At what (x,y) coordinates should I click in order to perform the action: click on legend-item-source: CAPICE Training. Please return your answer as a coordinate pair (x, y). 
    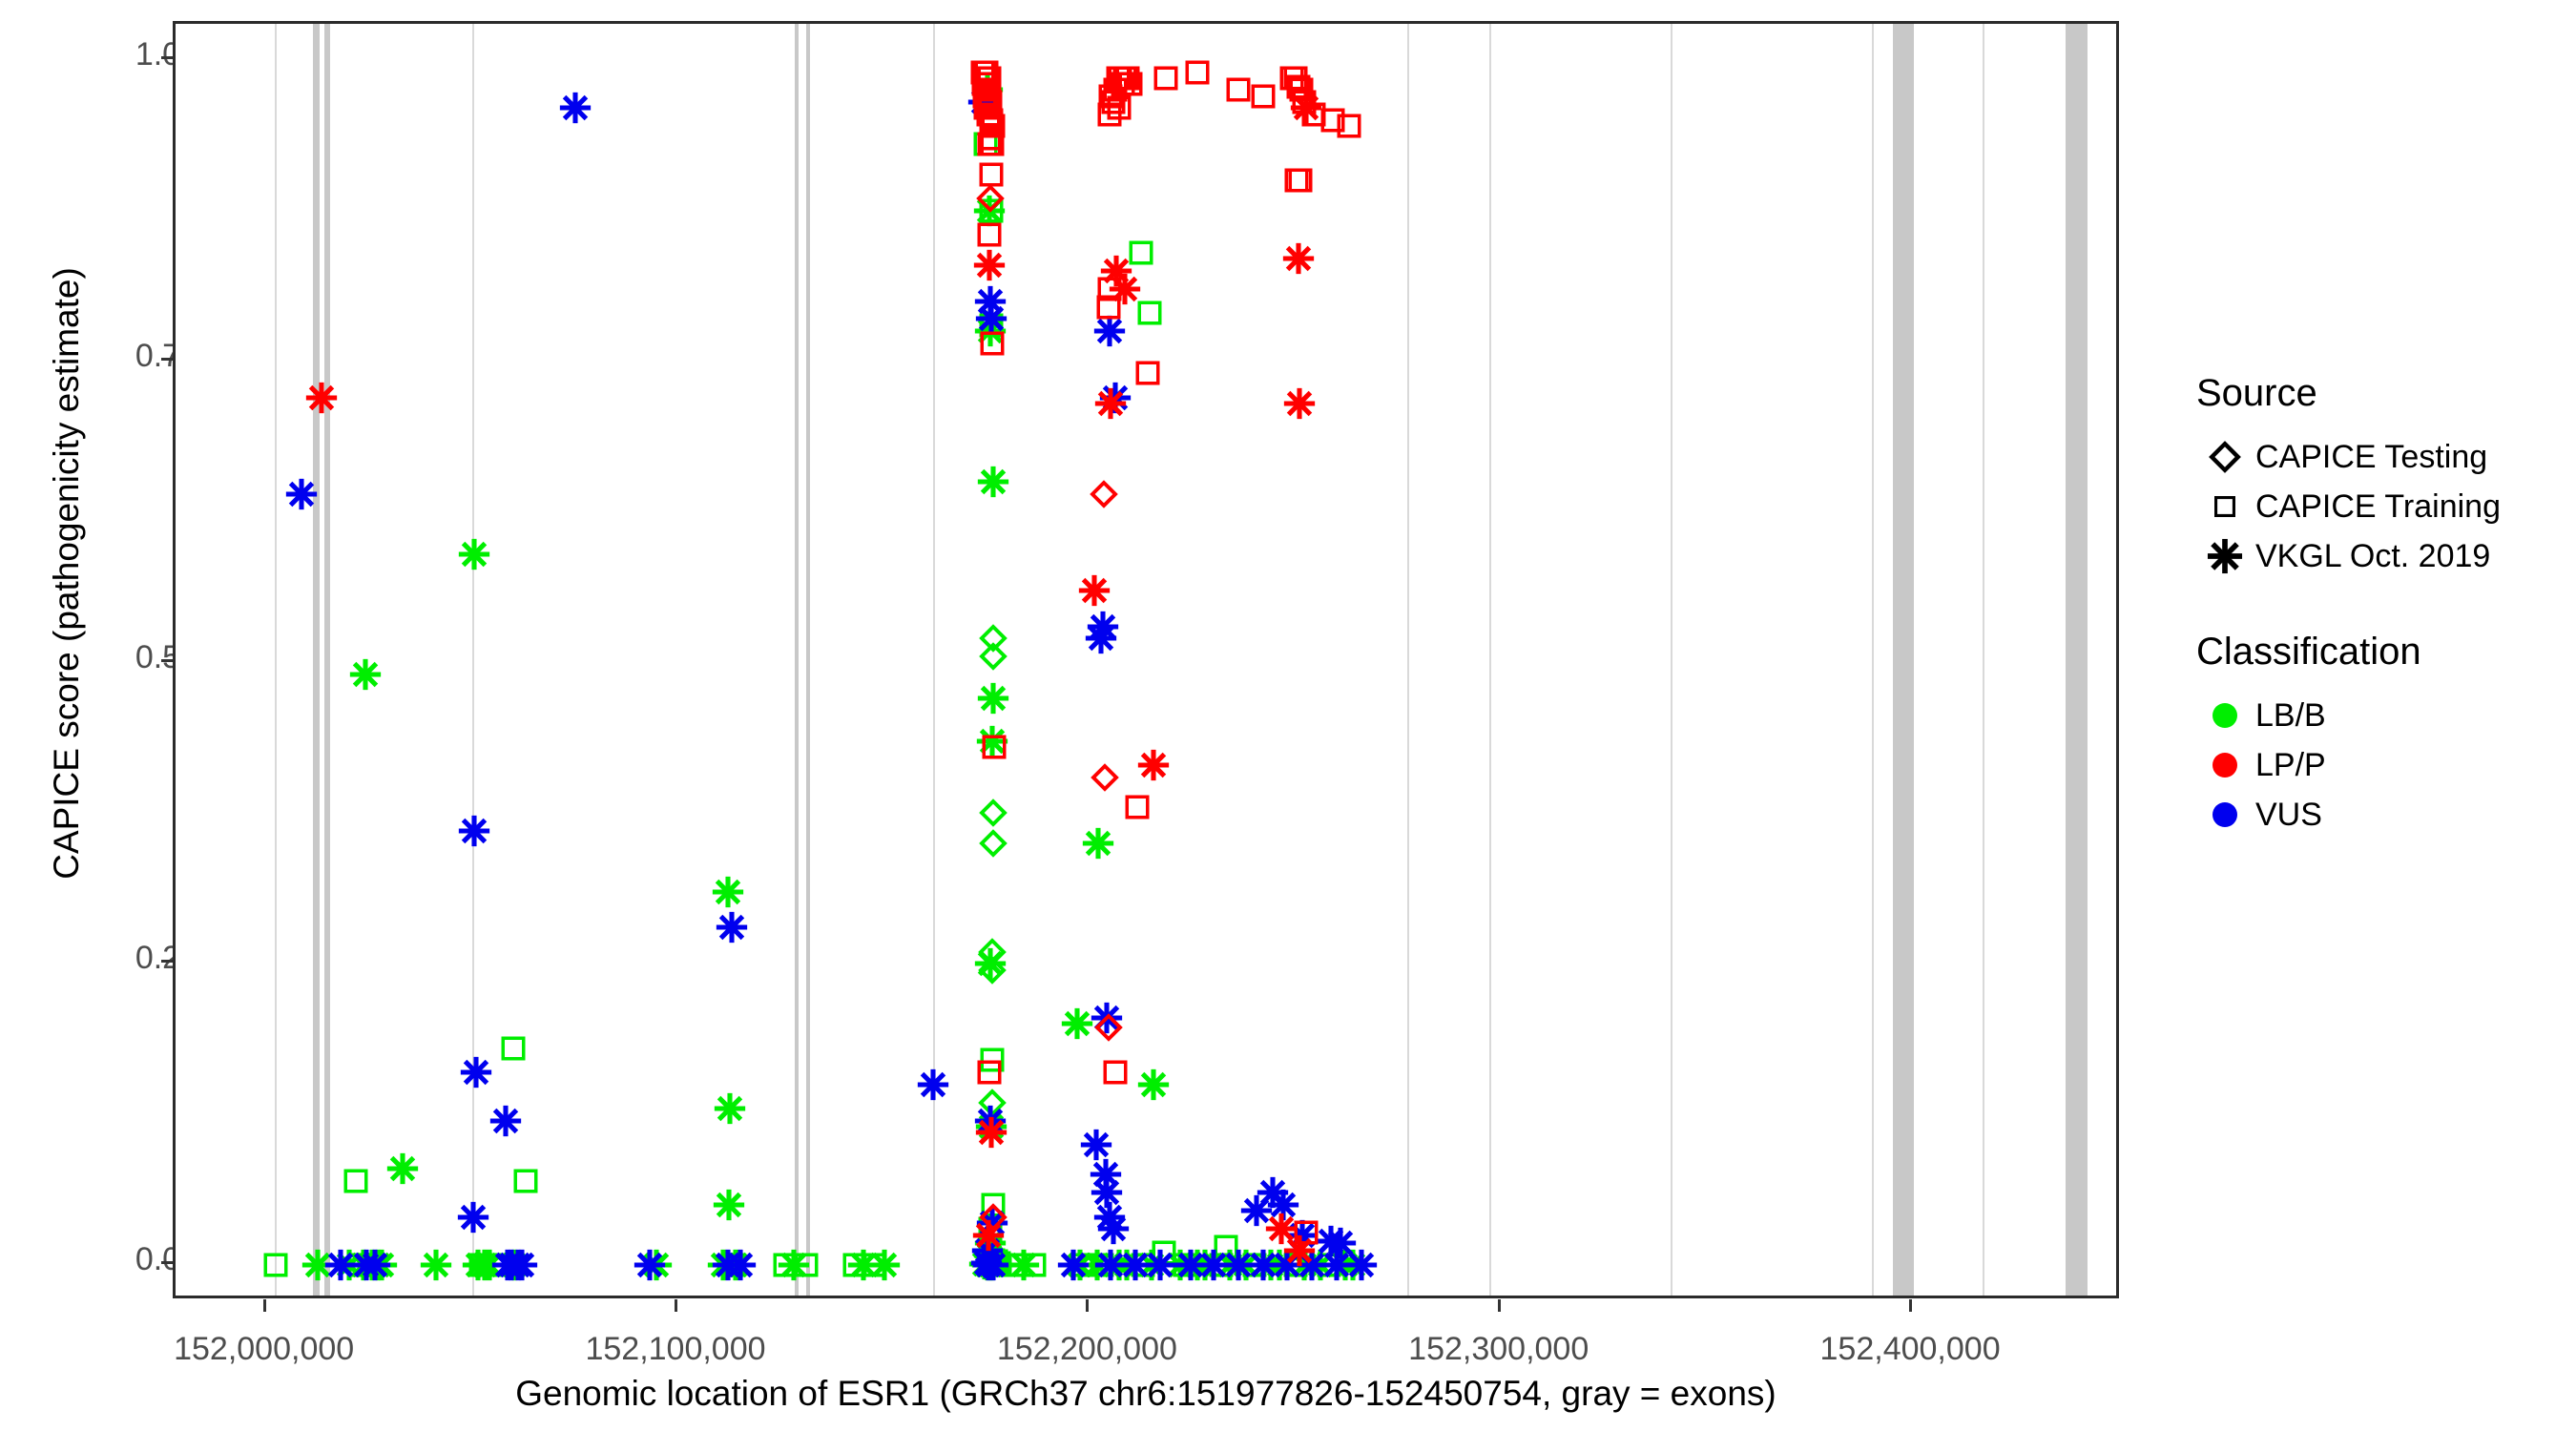
    Looking at the image, I should click on (2375, 506).